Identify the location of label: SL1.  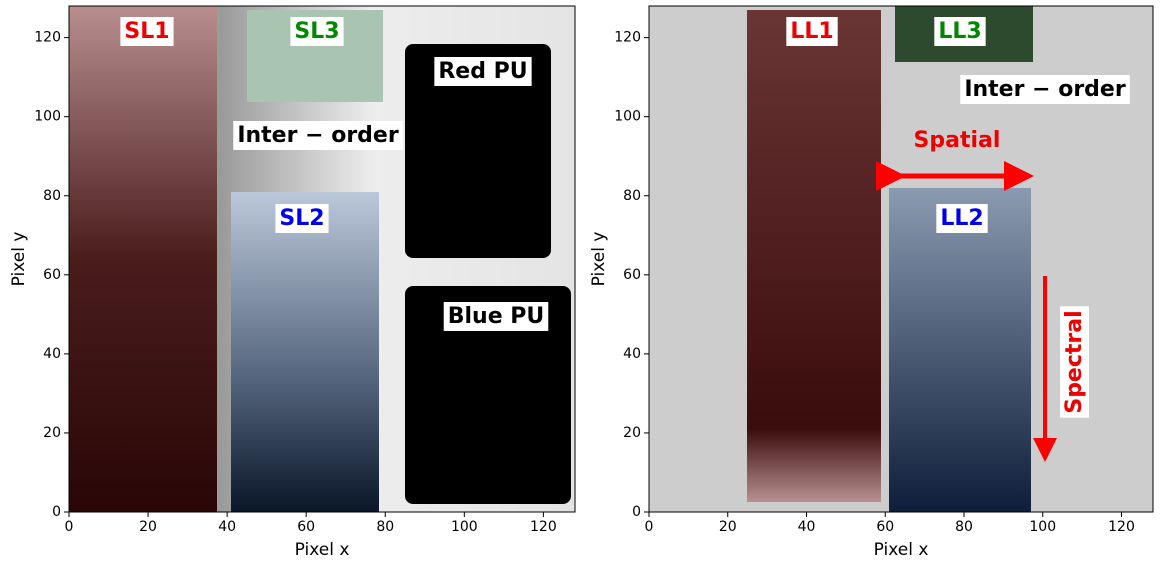
(146, 31).